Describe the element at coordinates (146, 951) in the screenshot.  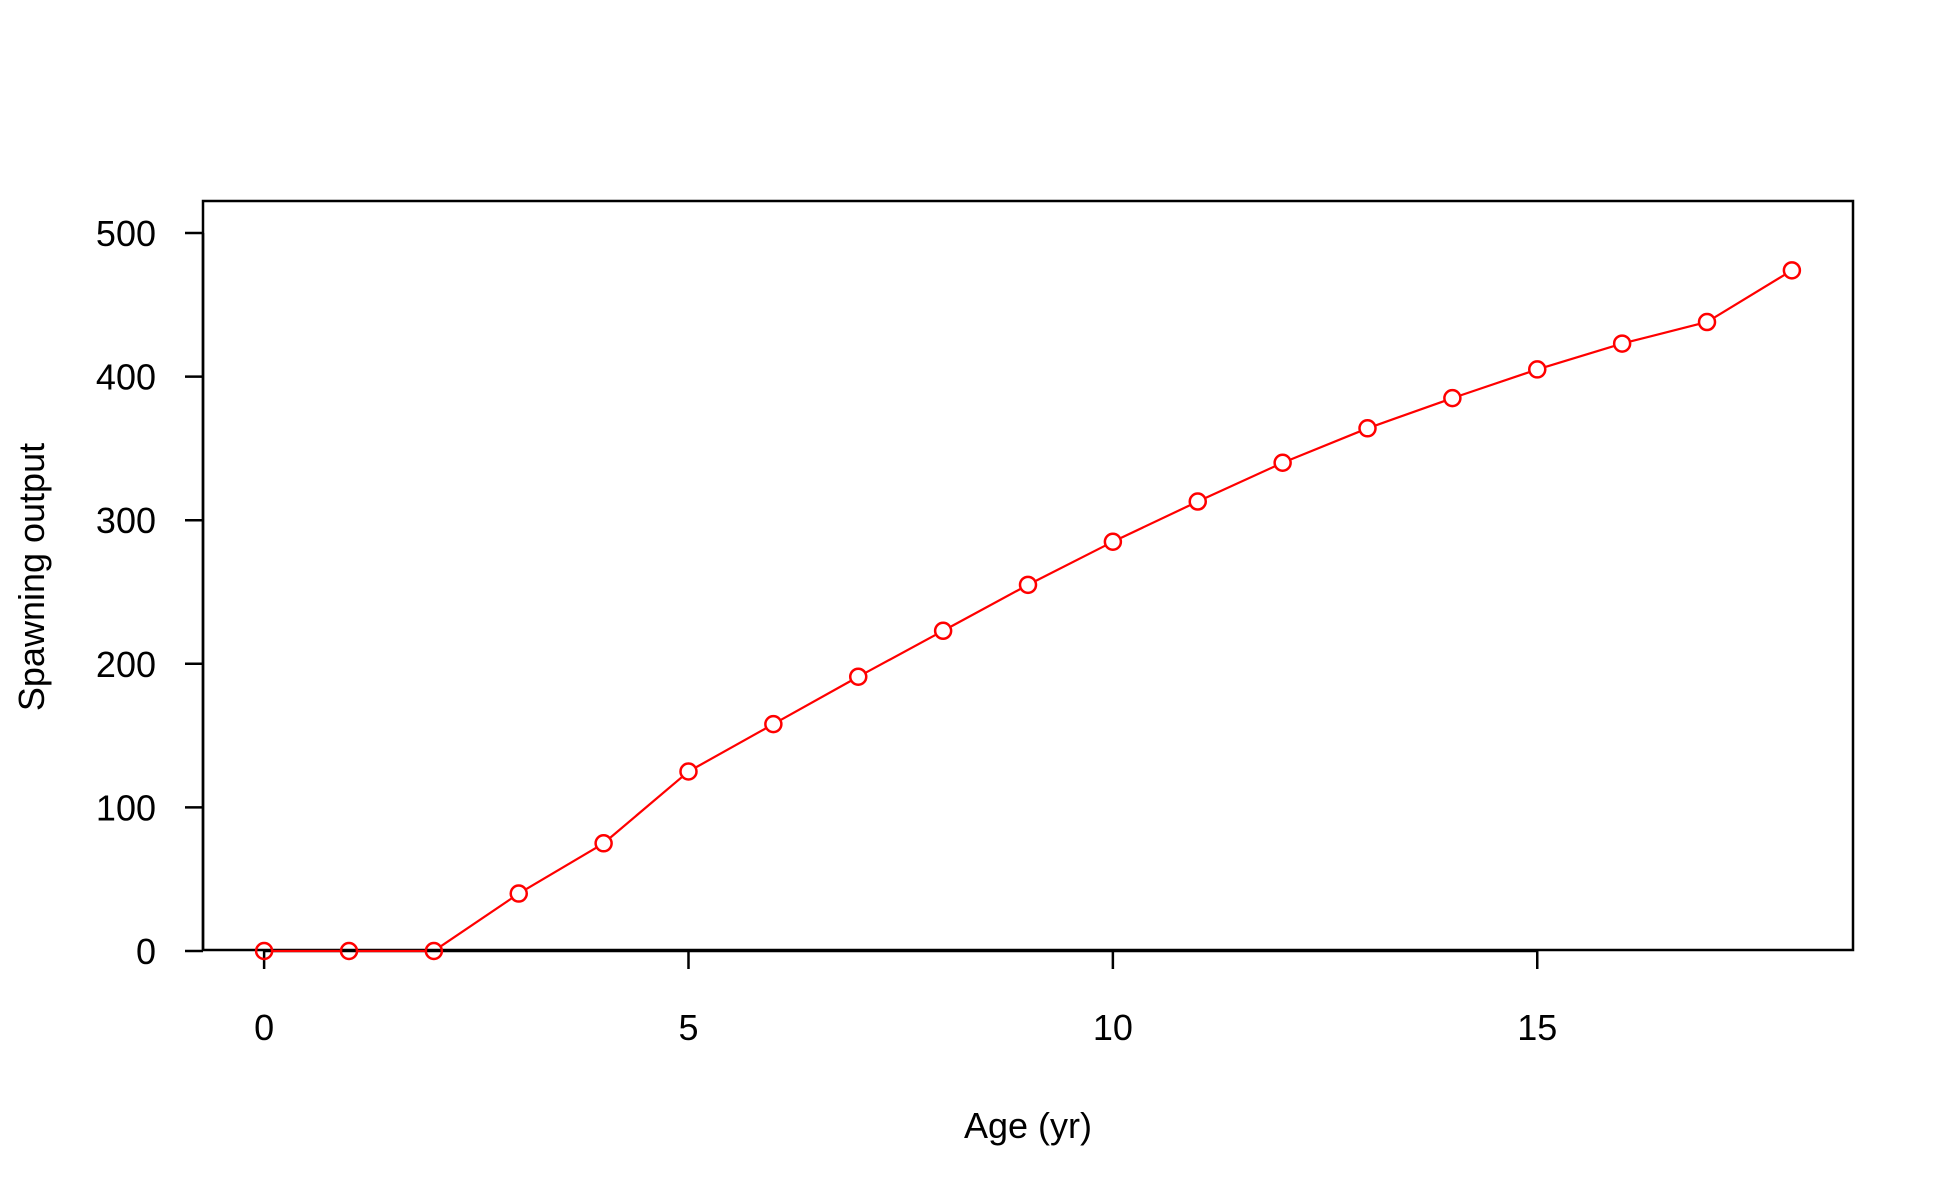
I see `y-tick-label: 0` at that location.